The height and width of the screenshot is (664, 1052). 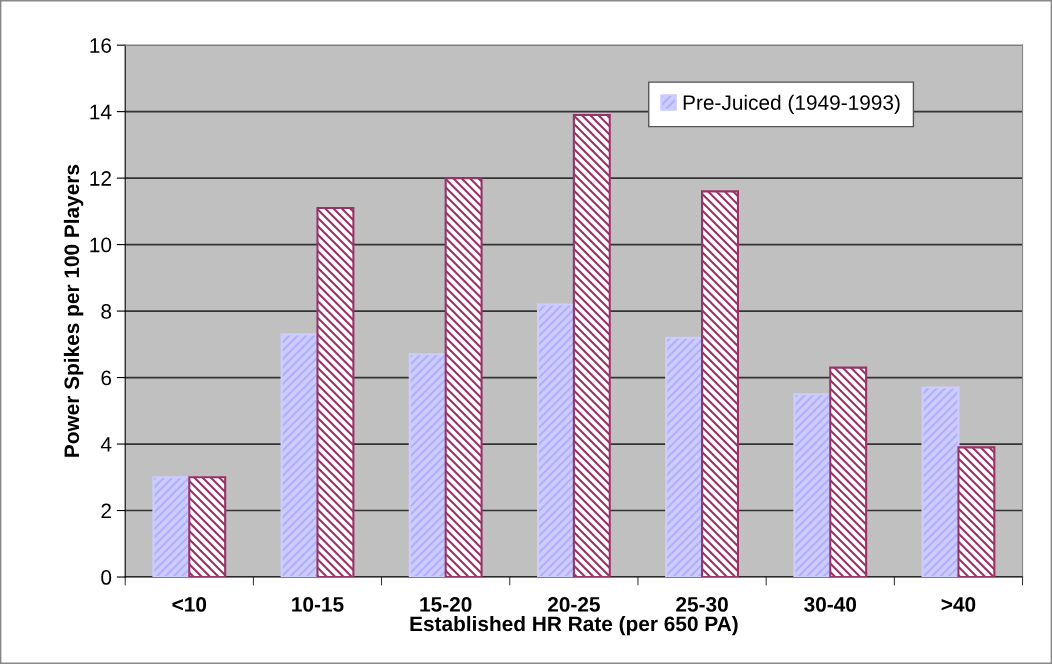 I want to click on y-tick-label: 4, so click(x=106, y=444).